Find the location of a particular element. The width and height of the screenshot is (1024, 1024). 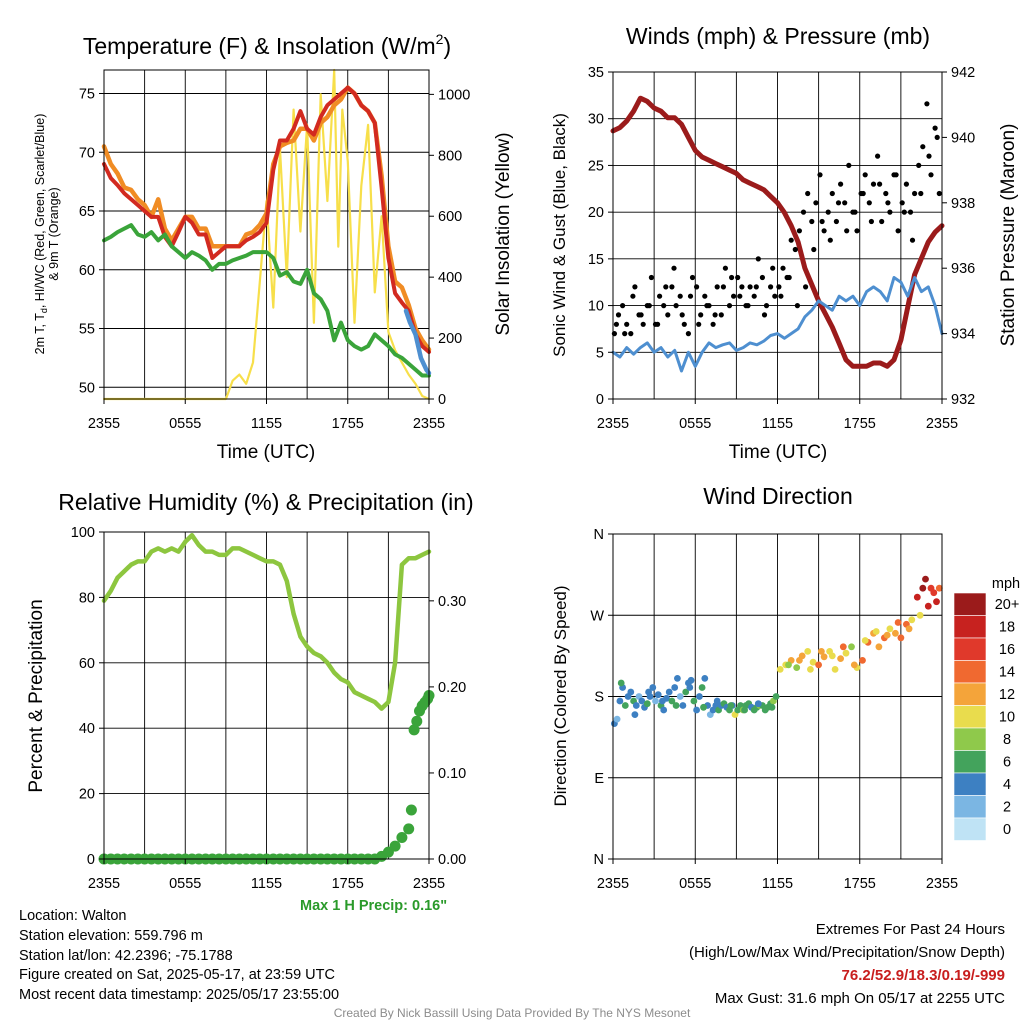

colorbar-label: 12 is located at coordinates (1007, 695).